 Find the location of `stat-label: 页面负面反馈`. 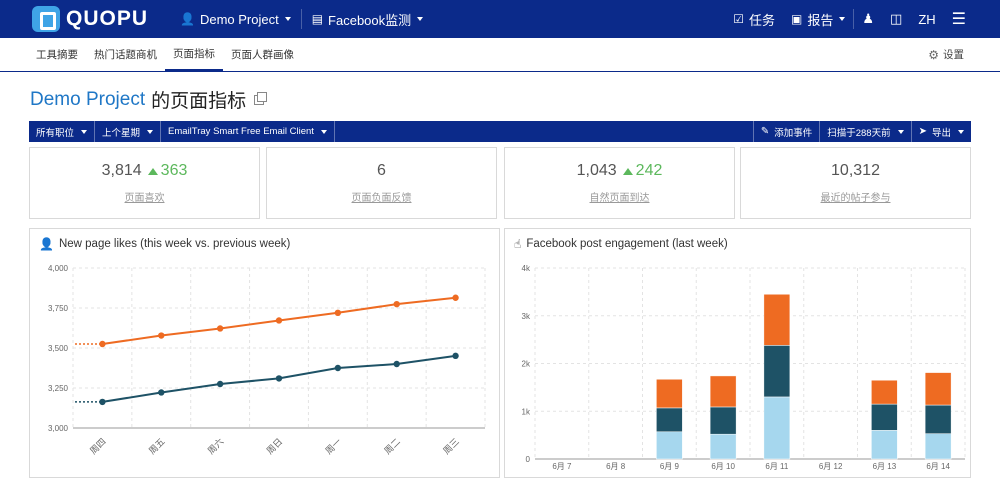

stat-label: 页面负面反馈 is located at coordinates (381, 198).